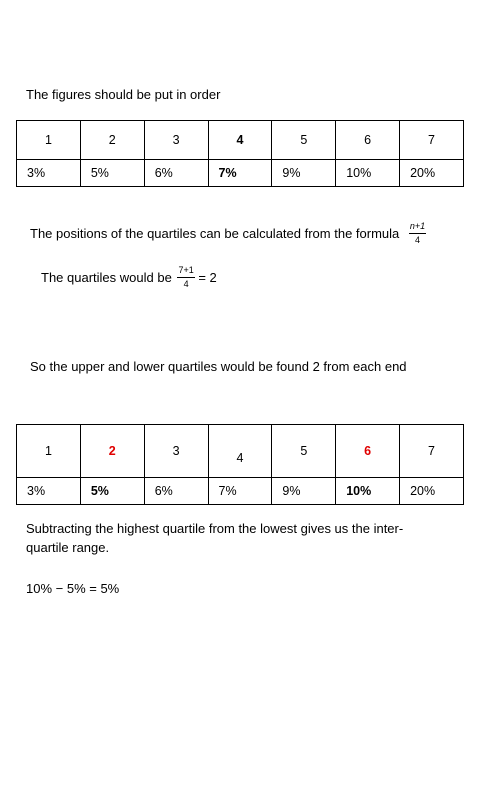  Describe the element at coordinates (368, 491) in the screenshot. I see `value-cell-upper-quartile: 10%` at that location.